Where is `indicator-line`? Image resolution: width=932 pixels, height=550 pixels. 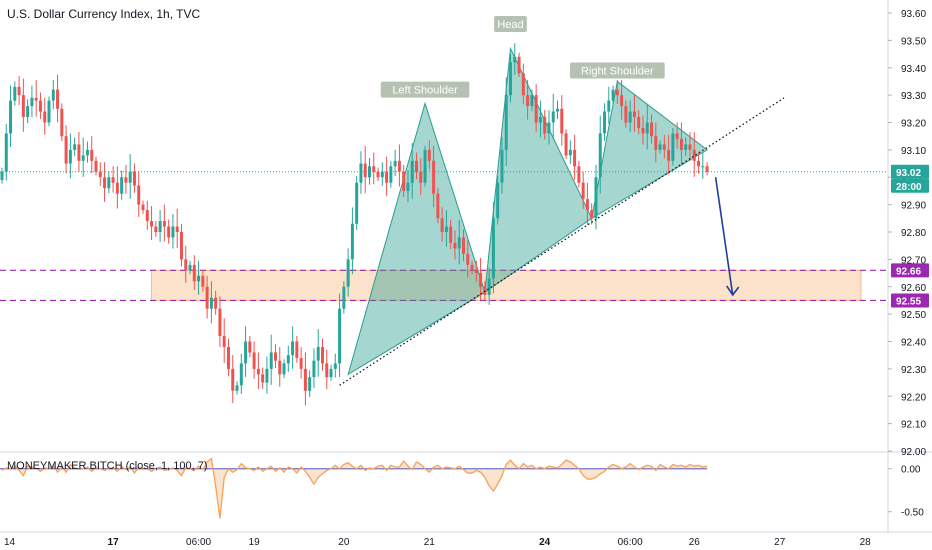
indicator-line is located at coordinates (354, 488).